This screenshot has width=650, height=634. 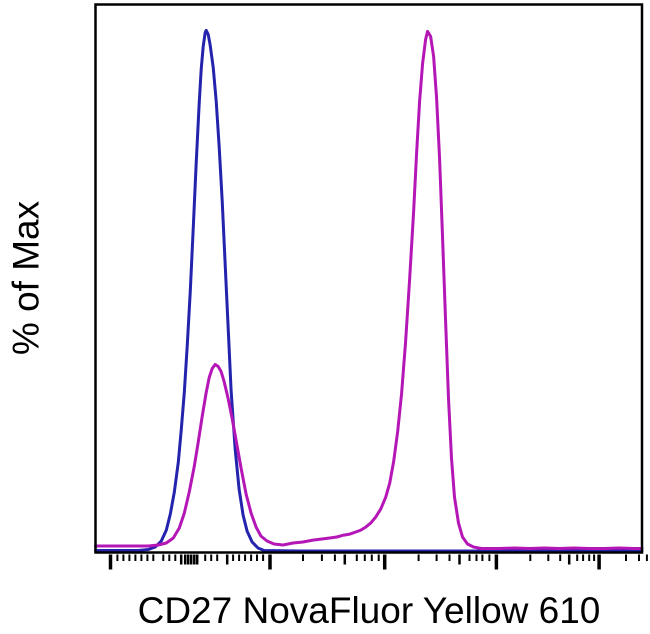 What do you see at coordinates (378, 562) in the screenshot?
I see `x-axis-ticks` at bounding box center [378, 562].